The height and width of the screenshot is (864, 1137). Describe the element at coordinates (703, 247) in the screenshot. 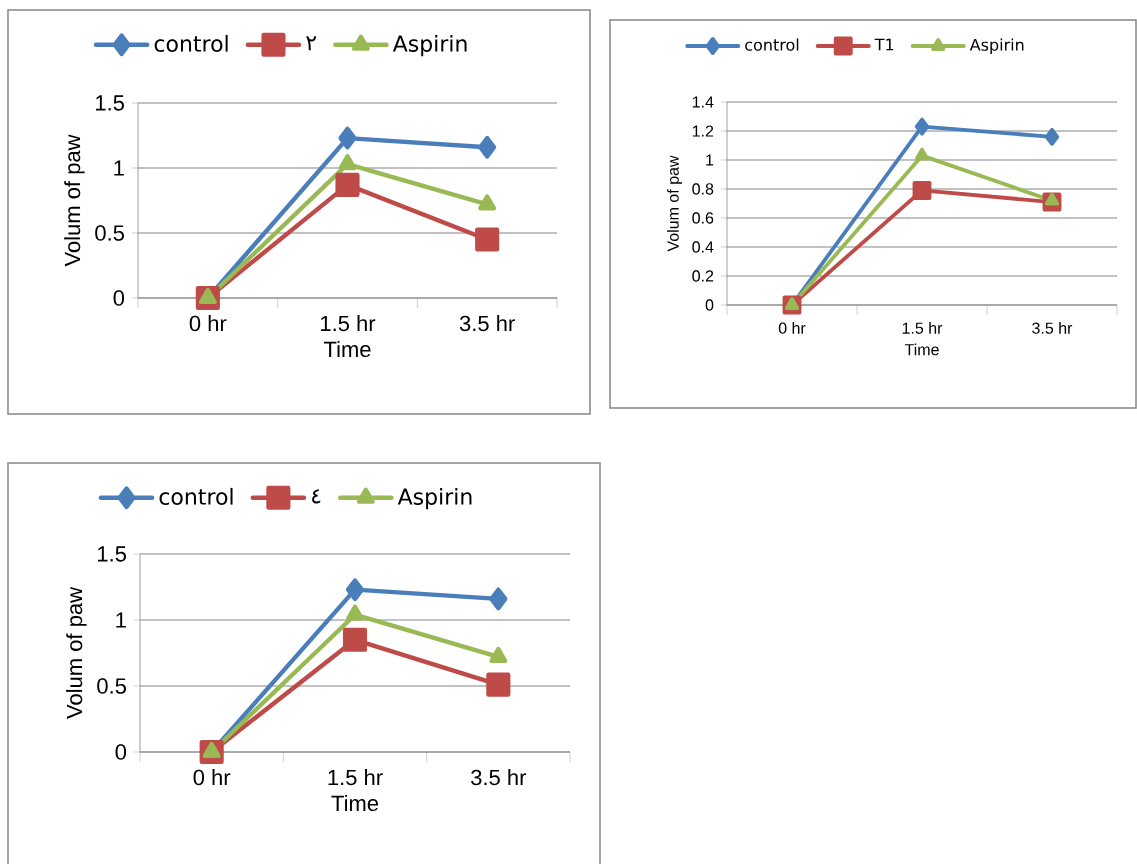

I see `y-tick-label: 0.4` at that location.